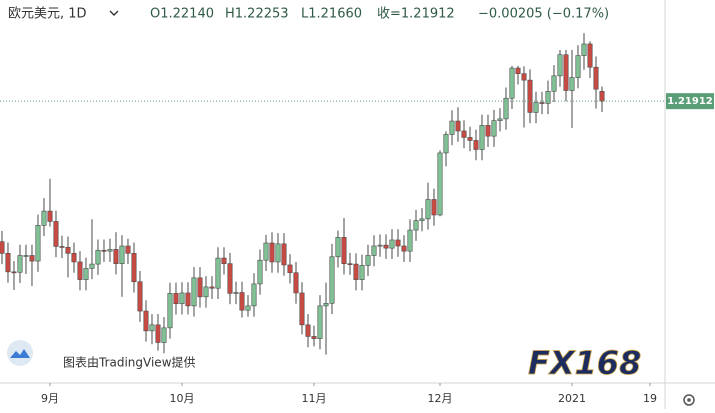 The width and height of the screenshot is (715, 413). I want to click on close-value: 收=1.21912, so click(416, 14).